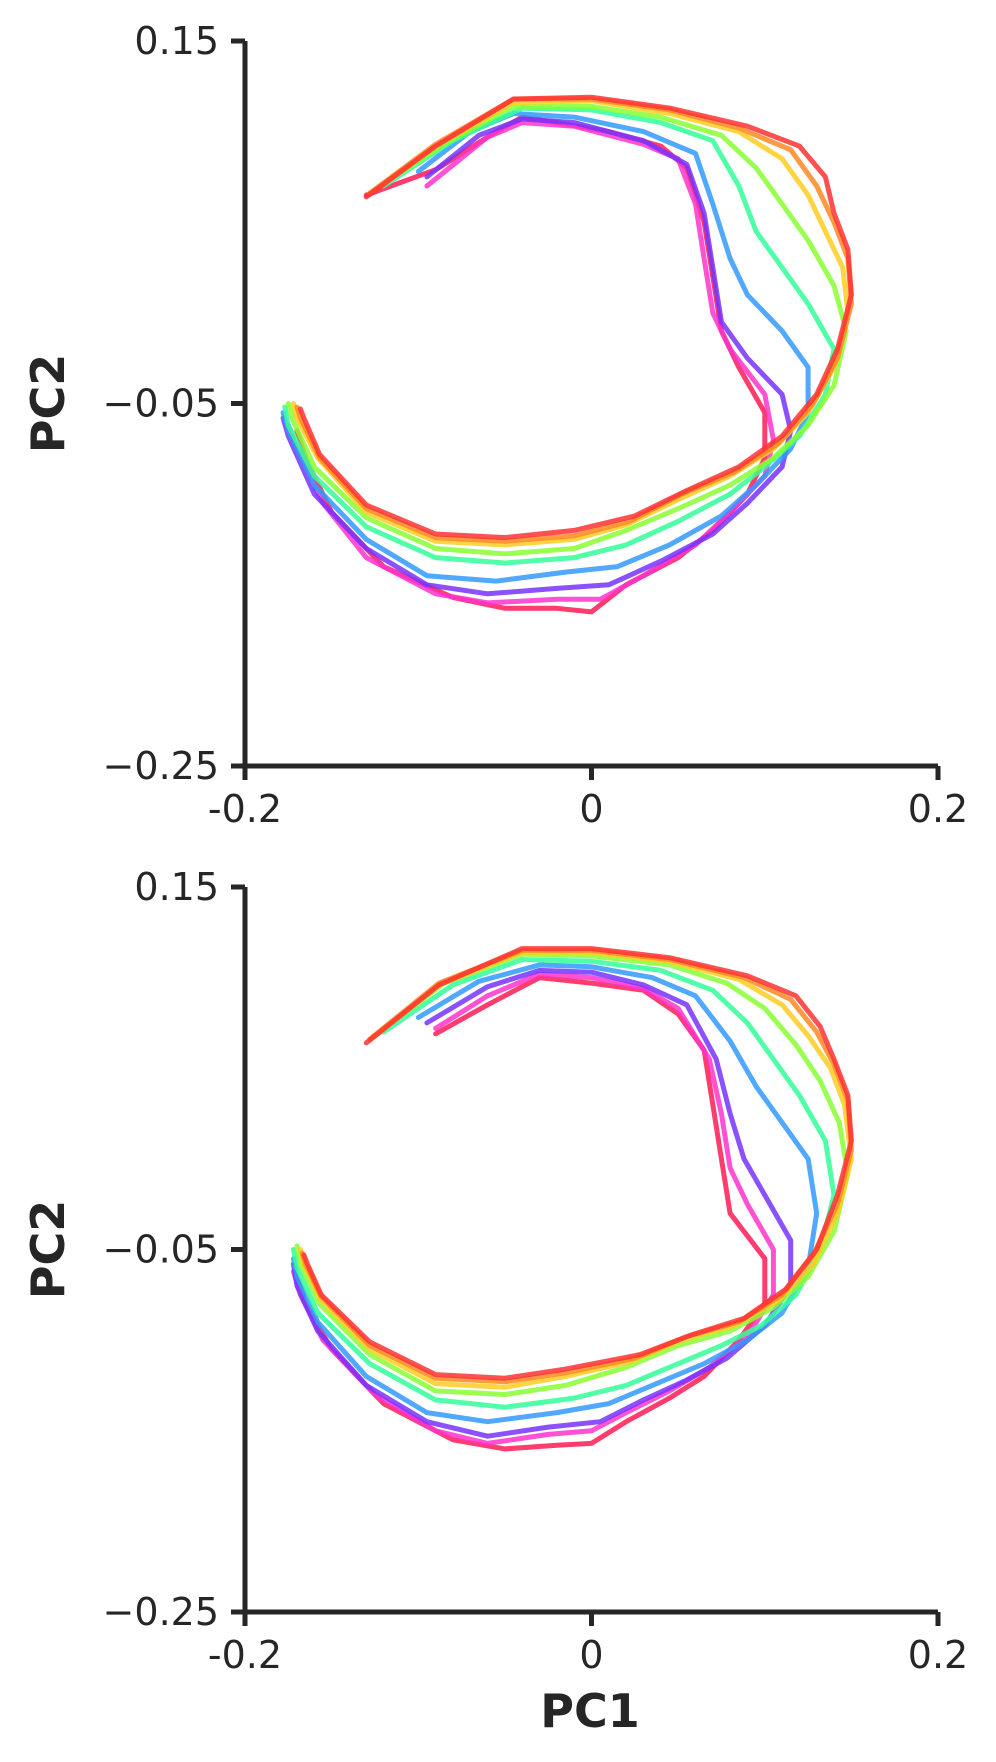 Image resolution: width=996 pixels, height=1762 pixels. What do you see at coordinates (589, 1711) in the screenshot?
I see `x-axis-label-pc1: PC1` at bounding box center [589, 1711].